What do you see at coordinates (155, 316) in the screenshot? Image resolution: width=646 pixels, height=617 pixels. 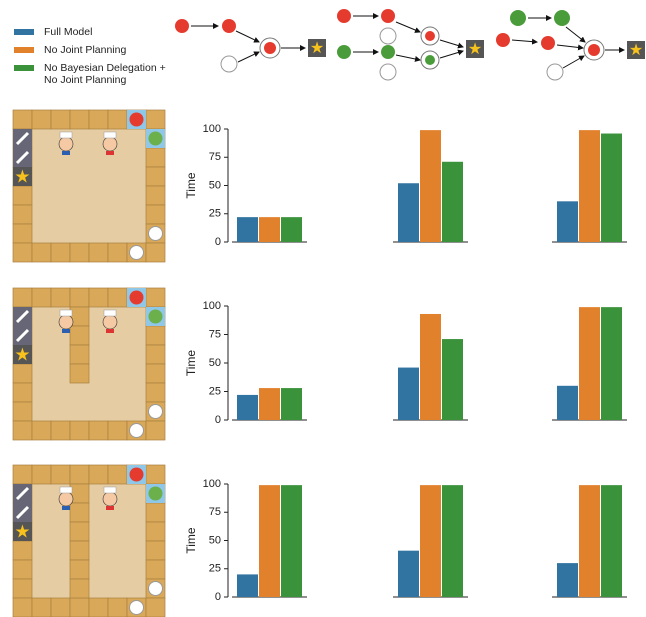 I see `lettuce` at bounding box center [155, 316].